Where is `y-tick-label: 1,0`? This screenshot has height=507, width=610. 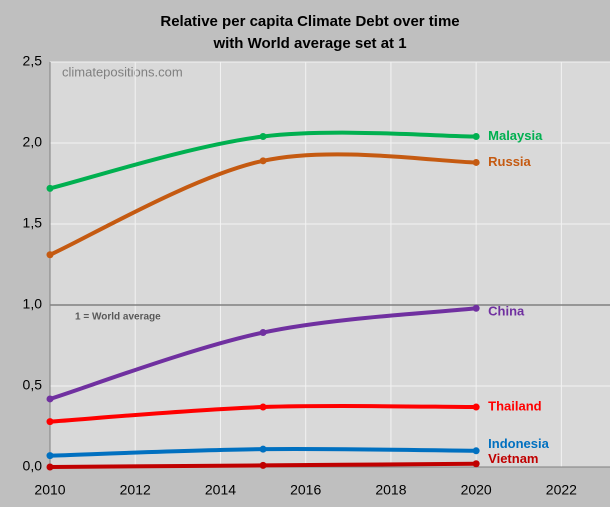 y-tick-label: 1,0 is located at coordinates (33, 304).